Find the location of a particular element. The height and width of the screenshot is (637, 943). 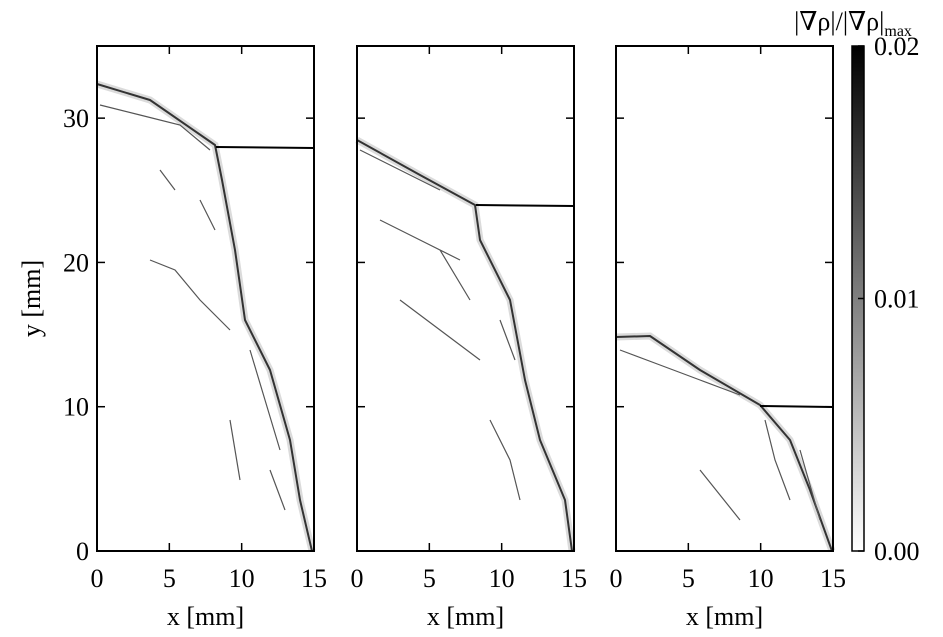

colorbar-tick-label: 0.01 is located at coordinates (897, 299).